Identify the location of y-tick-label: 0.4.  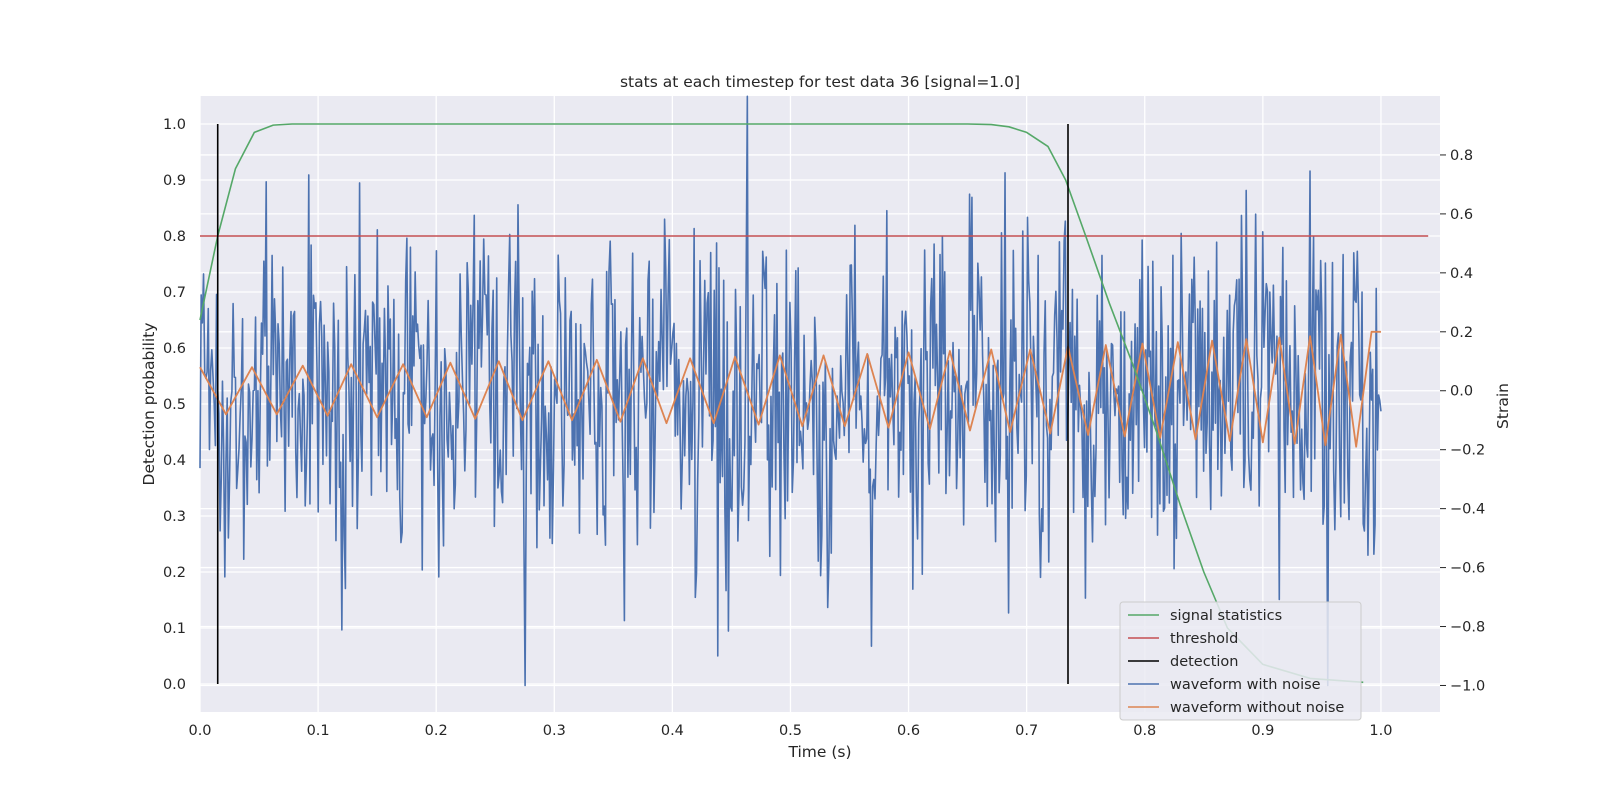
(174, 461).